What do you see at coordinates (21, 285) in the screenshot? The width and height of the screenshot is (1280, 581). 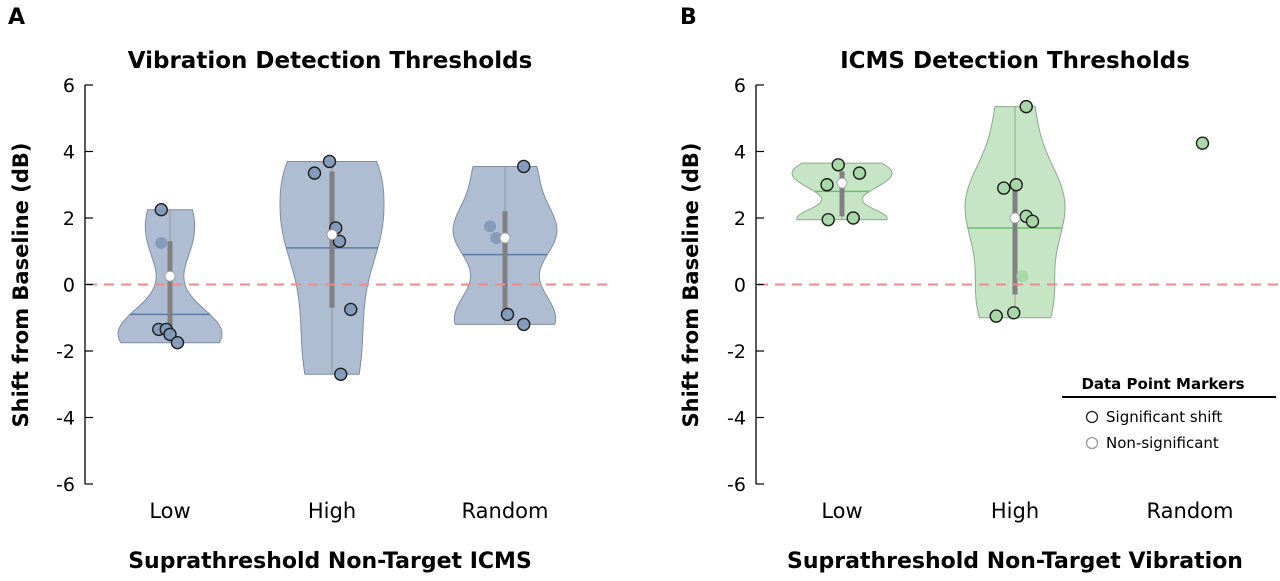 I see `panel-a-y-axis-label: Shift from Baseline (dB)` at bounding box center [21, 285].